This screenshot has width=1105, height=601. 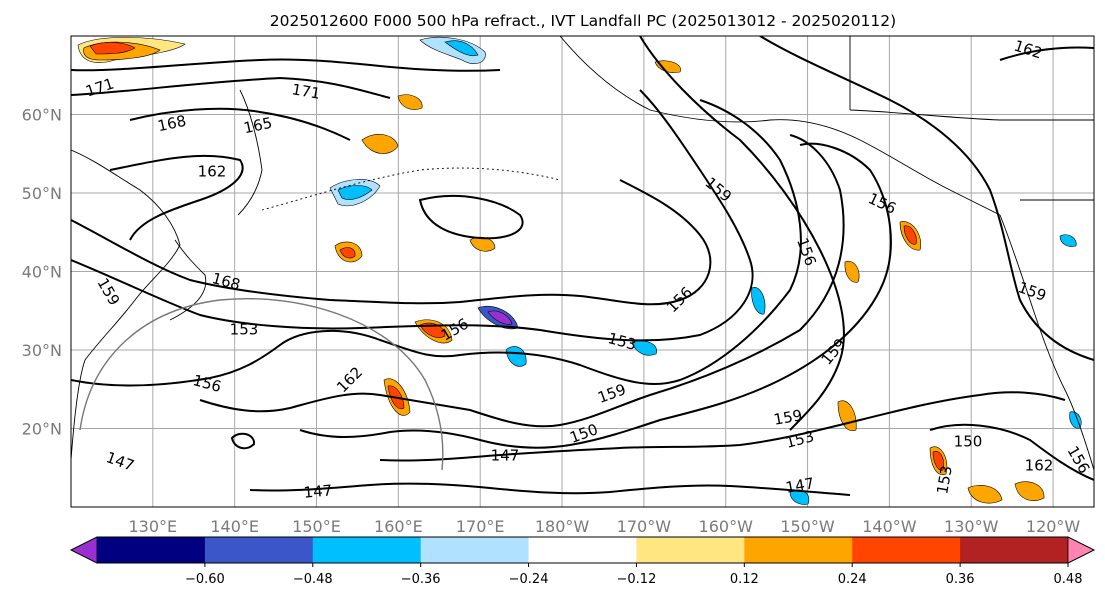 I want to click on colorbar-tick-label: −0.24, so click(x=529, y=579).